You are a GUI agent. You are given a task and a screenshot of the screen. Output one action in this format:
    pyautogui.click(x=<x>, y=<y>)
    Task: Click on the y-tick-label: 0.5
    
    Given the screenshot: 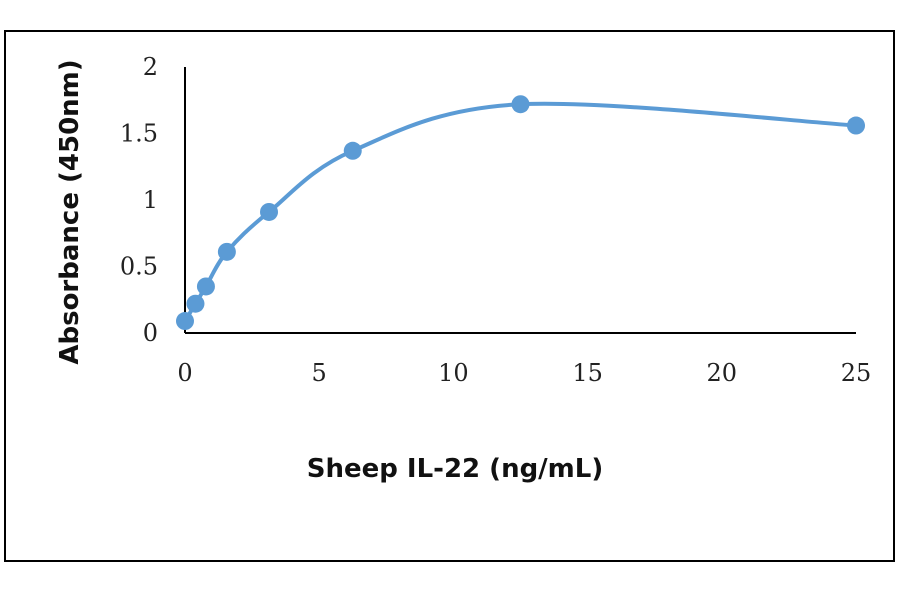 What is the action you would take?
    pyautogui.click(x=139, y=267)
    